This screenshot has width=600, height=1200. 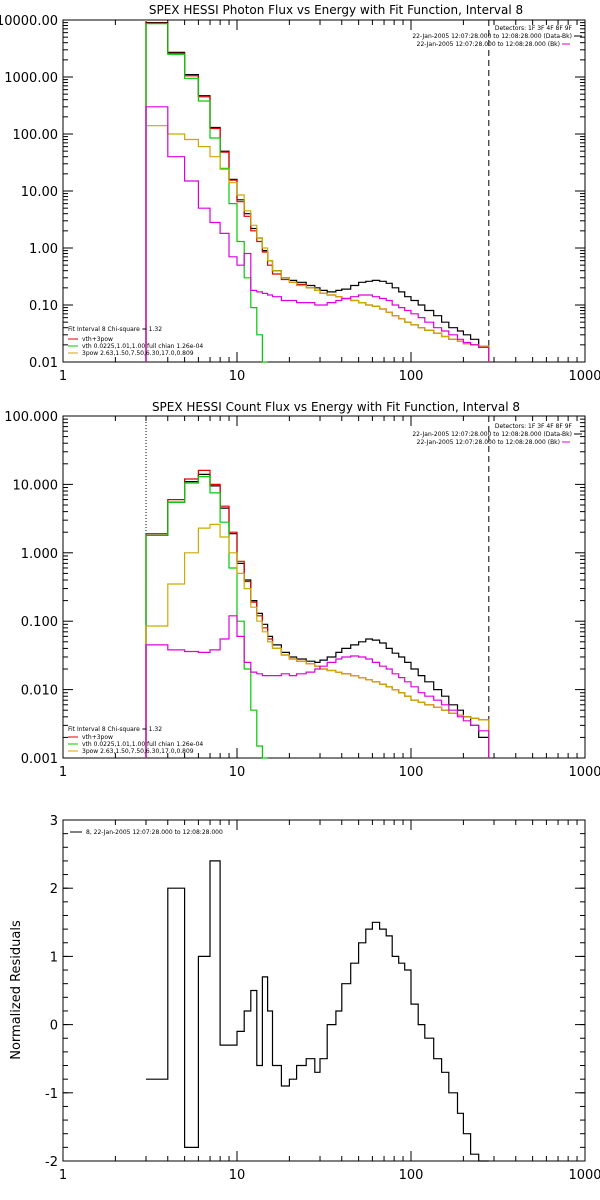 I want to click on series-line-vth-3pow, so click(x=317, y=613).